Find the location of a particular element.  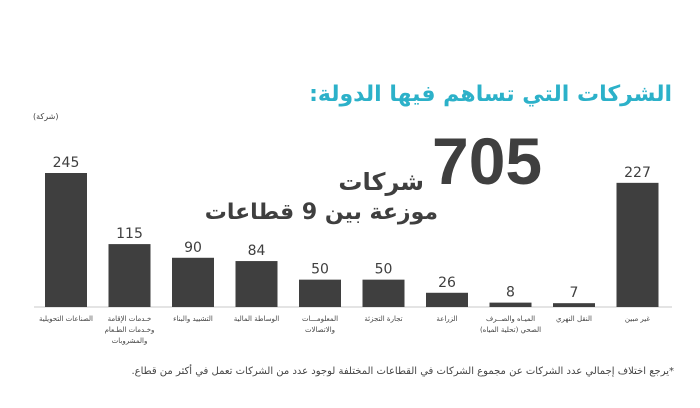

bar-value-label: 245 is located at coordinates (66, 163).